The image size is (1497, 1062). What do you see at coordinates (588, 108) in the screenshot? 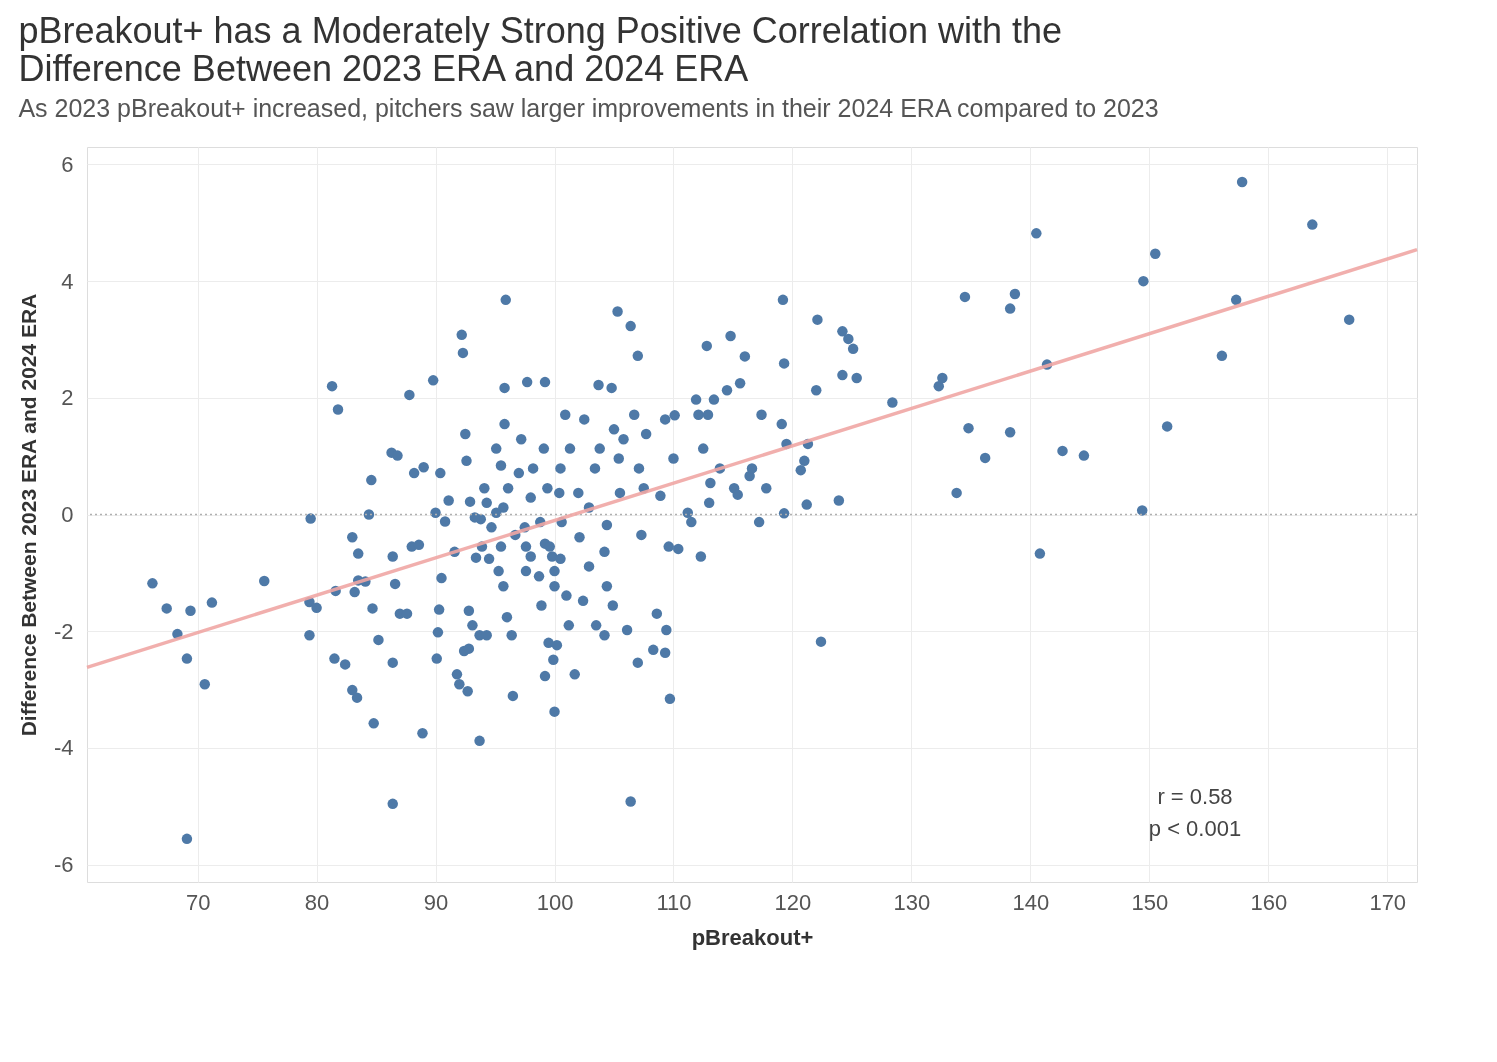
I see `chart-subtitle: As 2023 pBreakout+ increased, pitchers saw larger improvements in their 2024 ERA compared to 2023` at bounding box center [588, 108].